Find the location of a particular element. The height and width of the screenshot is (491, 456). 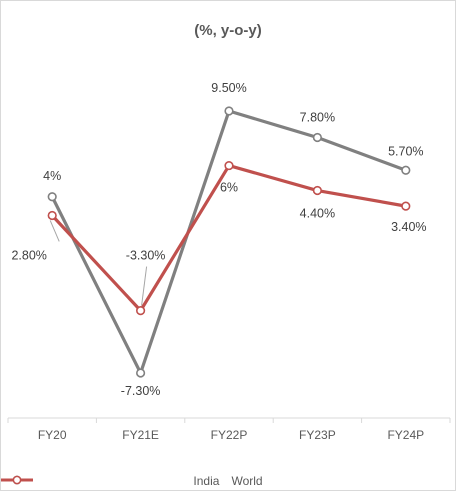

legend-item-india: India is located at coordinates (110, 481).